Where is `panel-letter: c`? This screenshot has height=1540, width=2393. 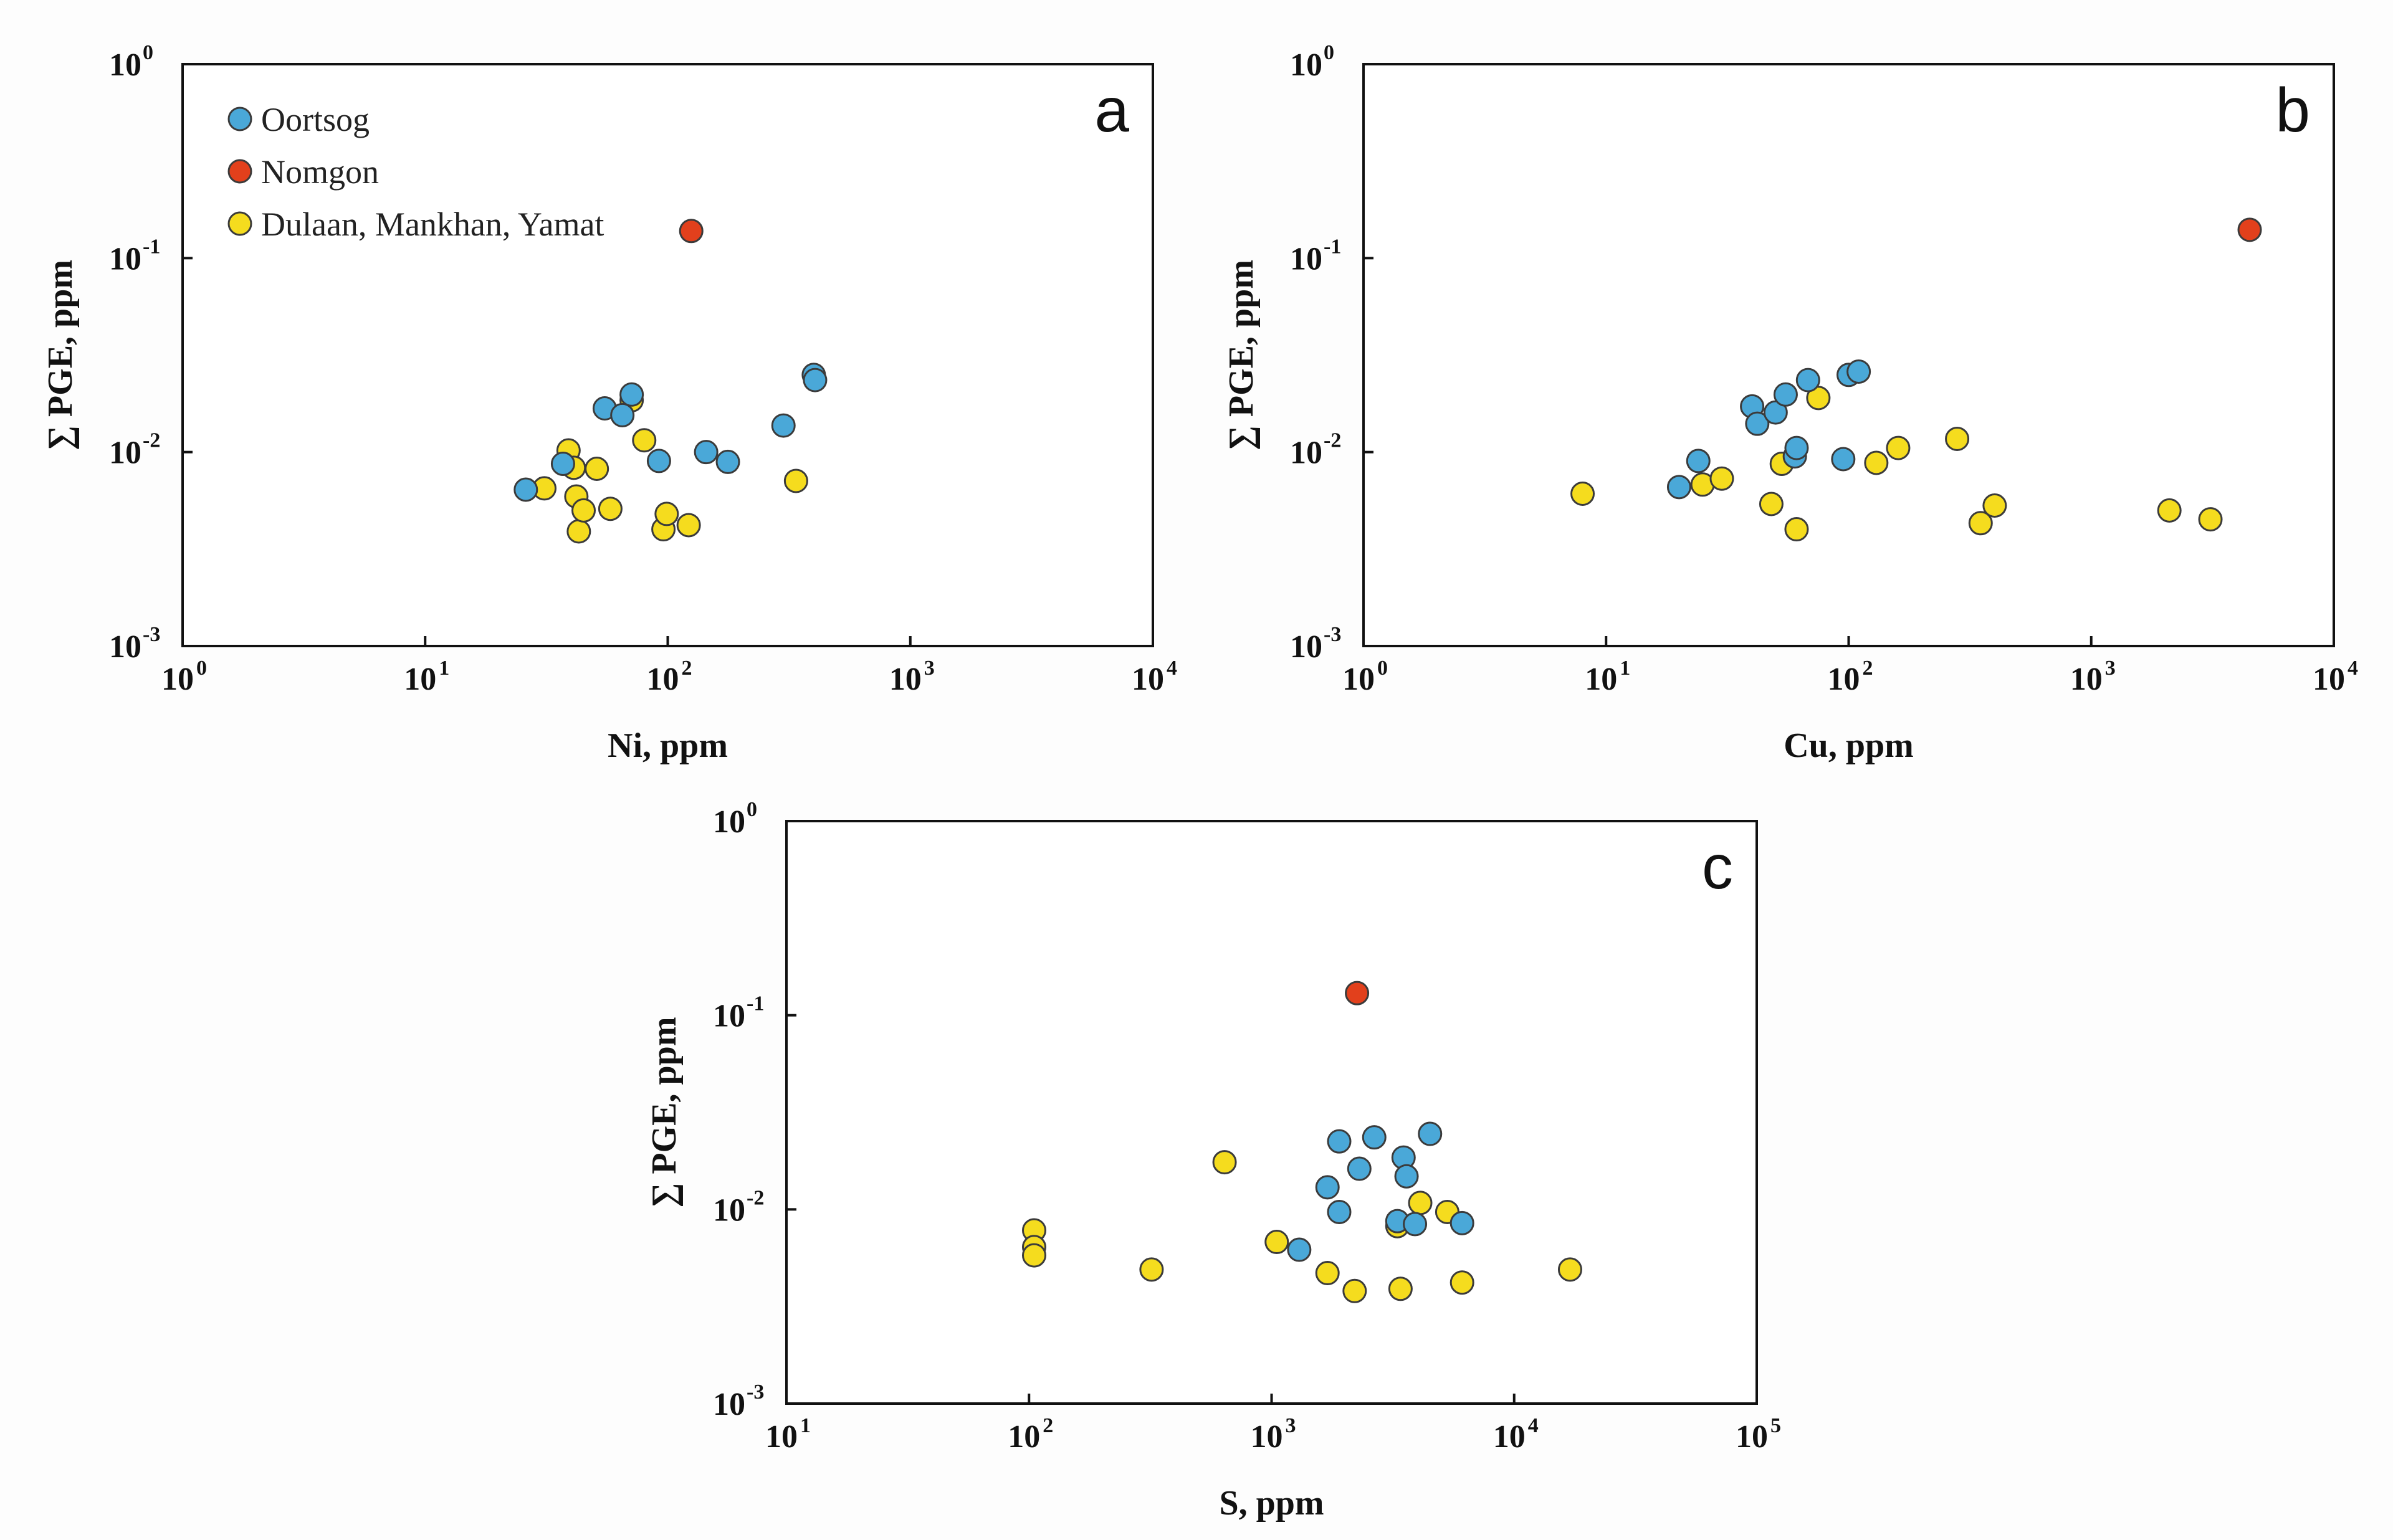 panel-letter: c is located at coordinates (1717, 867).